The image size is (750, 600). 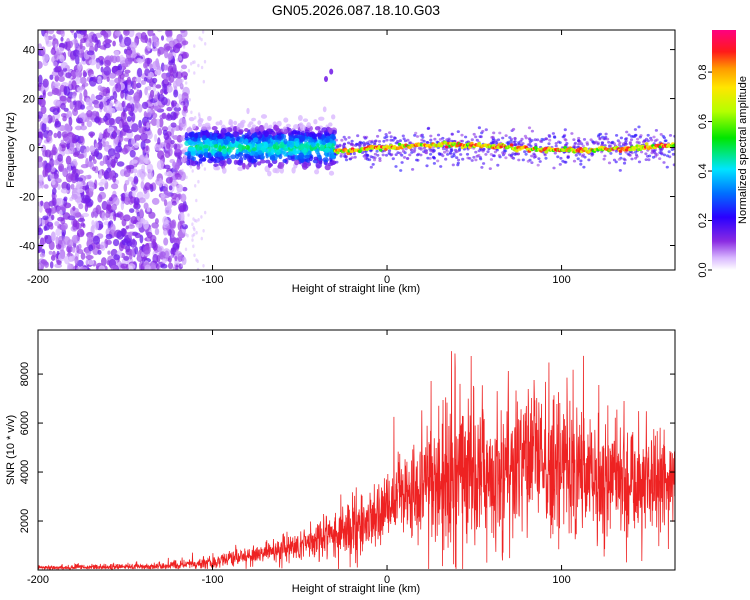 What do you see at coordinates (356, 10) in the screenshot?
I see `chart-title: GN05.2026.087.18.10.G03` at bounding box center [356, 10].